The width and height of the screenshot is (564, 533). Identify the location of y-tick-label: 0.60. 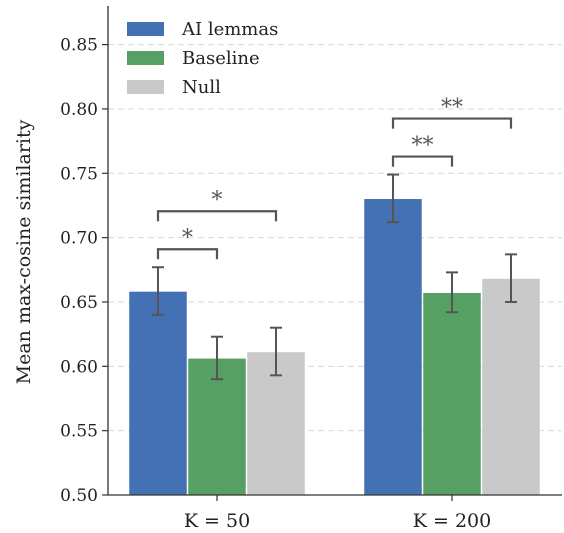
(79, 367).